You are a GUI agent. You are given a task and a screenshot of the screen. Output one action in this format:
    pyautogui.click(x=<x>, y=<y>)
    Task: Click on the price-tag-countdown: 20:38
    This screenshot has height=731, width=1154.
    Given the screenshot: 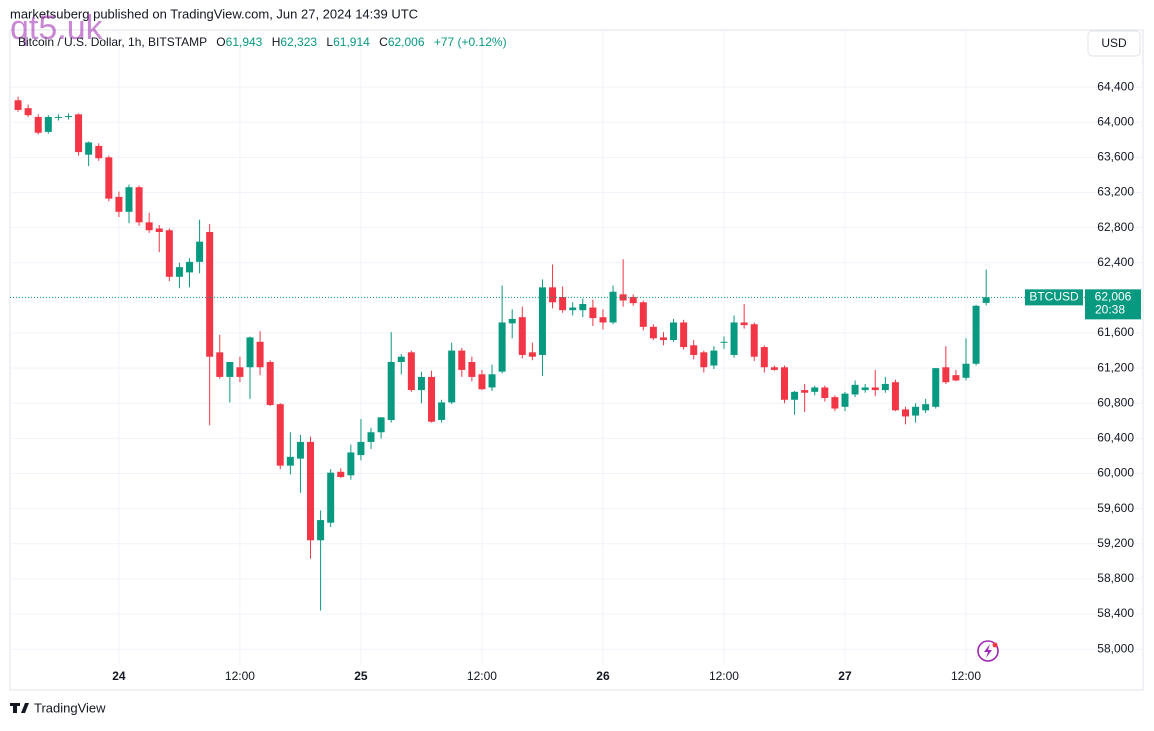 What is the action you would take?
    pyautogui.click(x=1110, y=310)
    